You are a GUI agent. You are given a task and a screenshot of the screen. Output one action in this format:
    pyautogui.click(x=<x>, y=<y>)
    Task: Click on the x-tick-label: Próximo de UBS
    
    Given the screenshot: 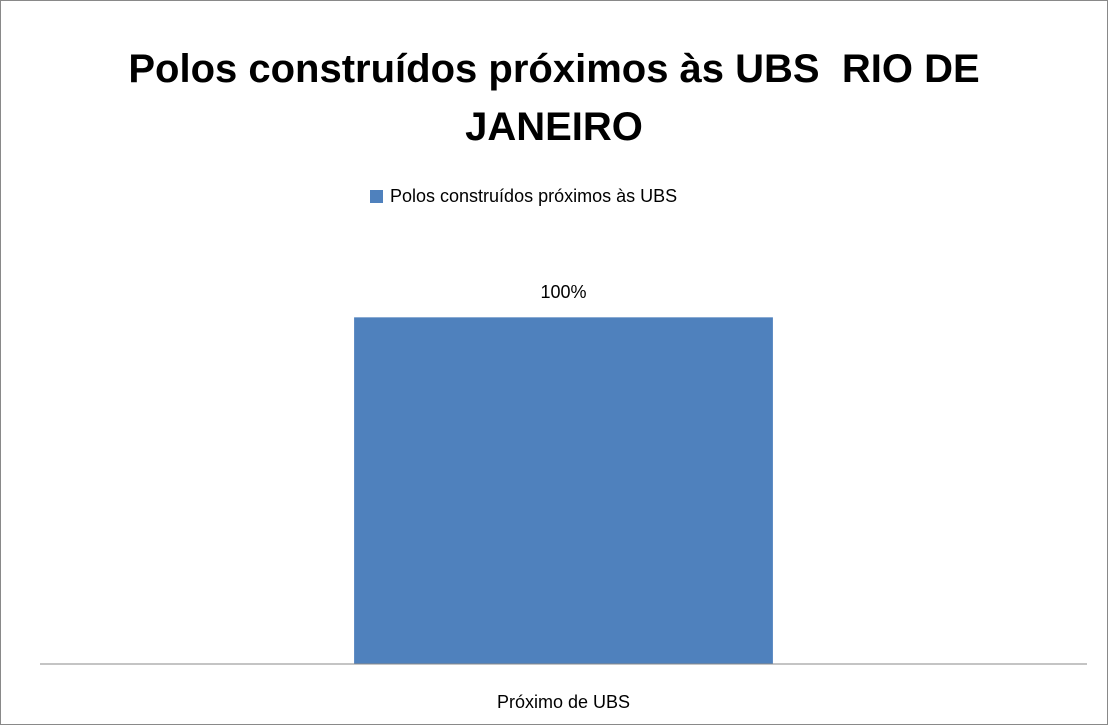 What is the action you would take?
    pyautogui.click(x=563, y=702)
    